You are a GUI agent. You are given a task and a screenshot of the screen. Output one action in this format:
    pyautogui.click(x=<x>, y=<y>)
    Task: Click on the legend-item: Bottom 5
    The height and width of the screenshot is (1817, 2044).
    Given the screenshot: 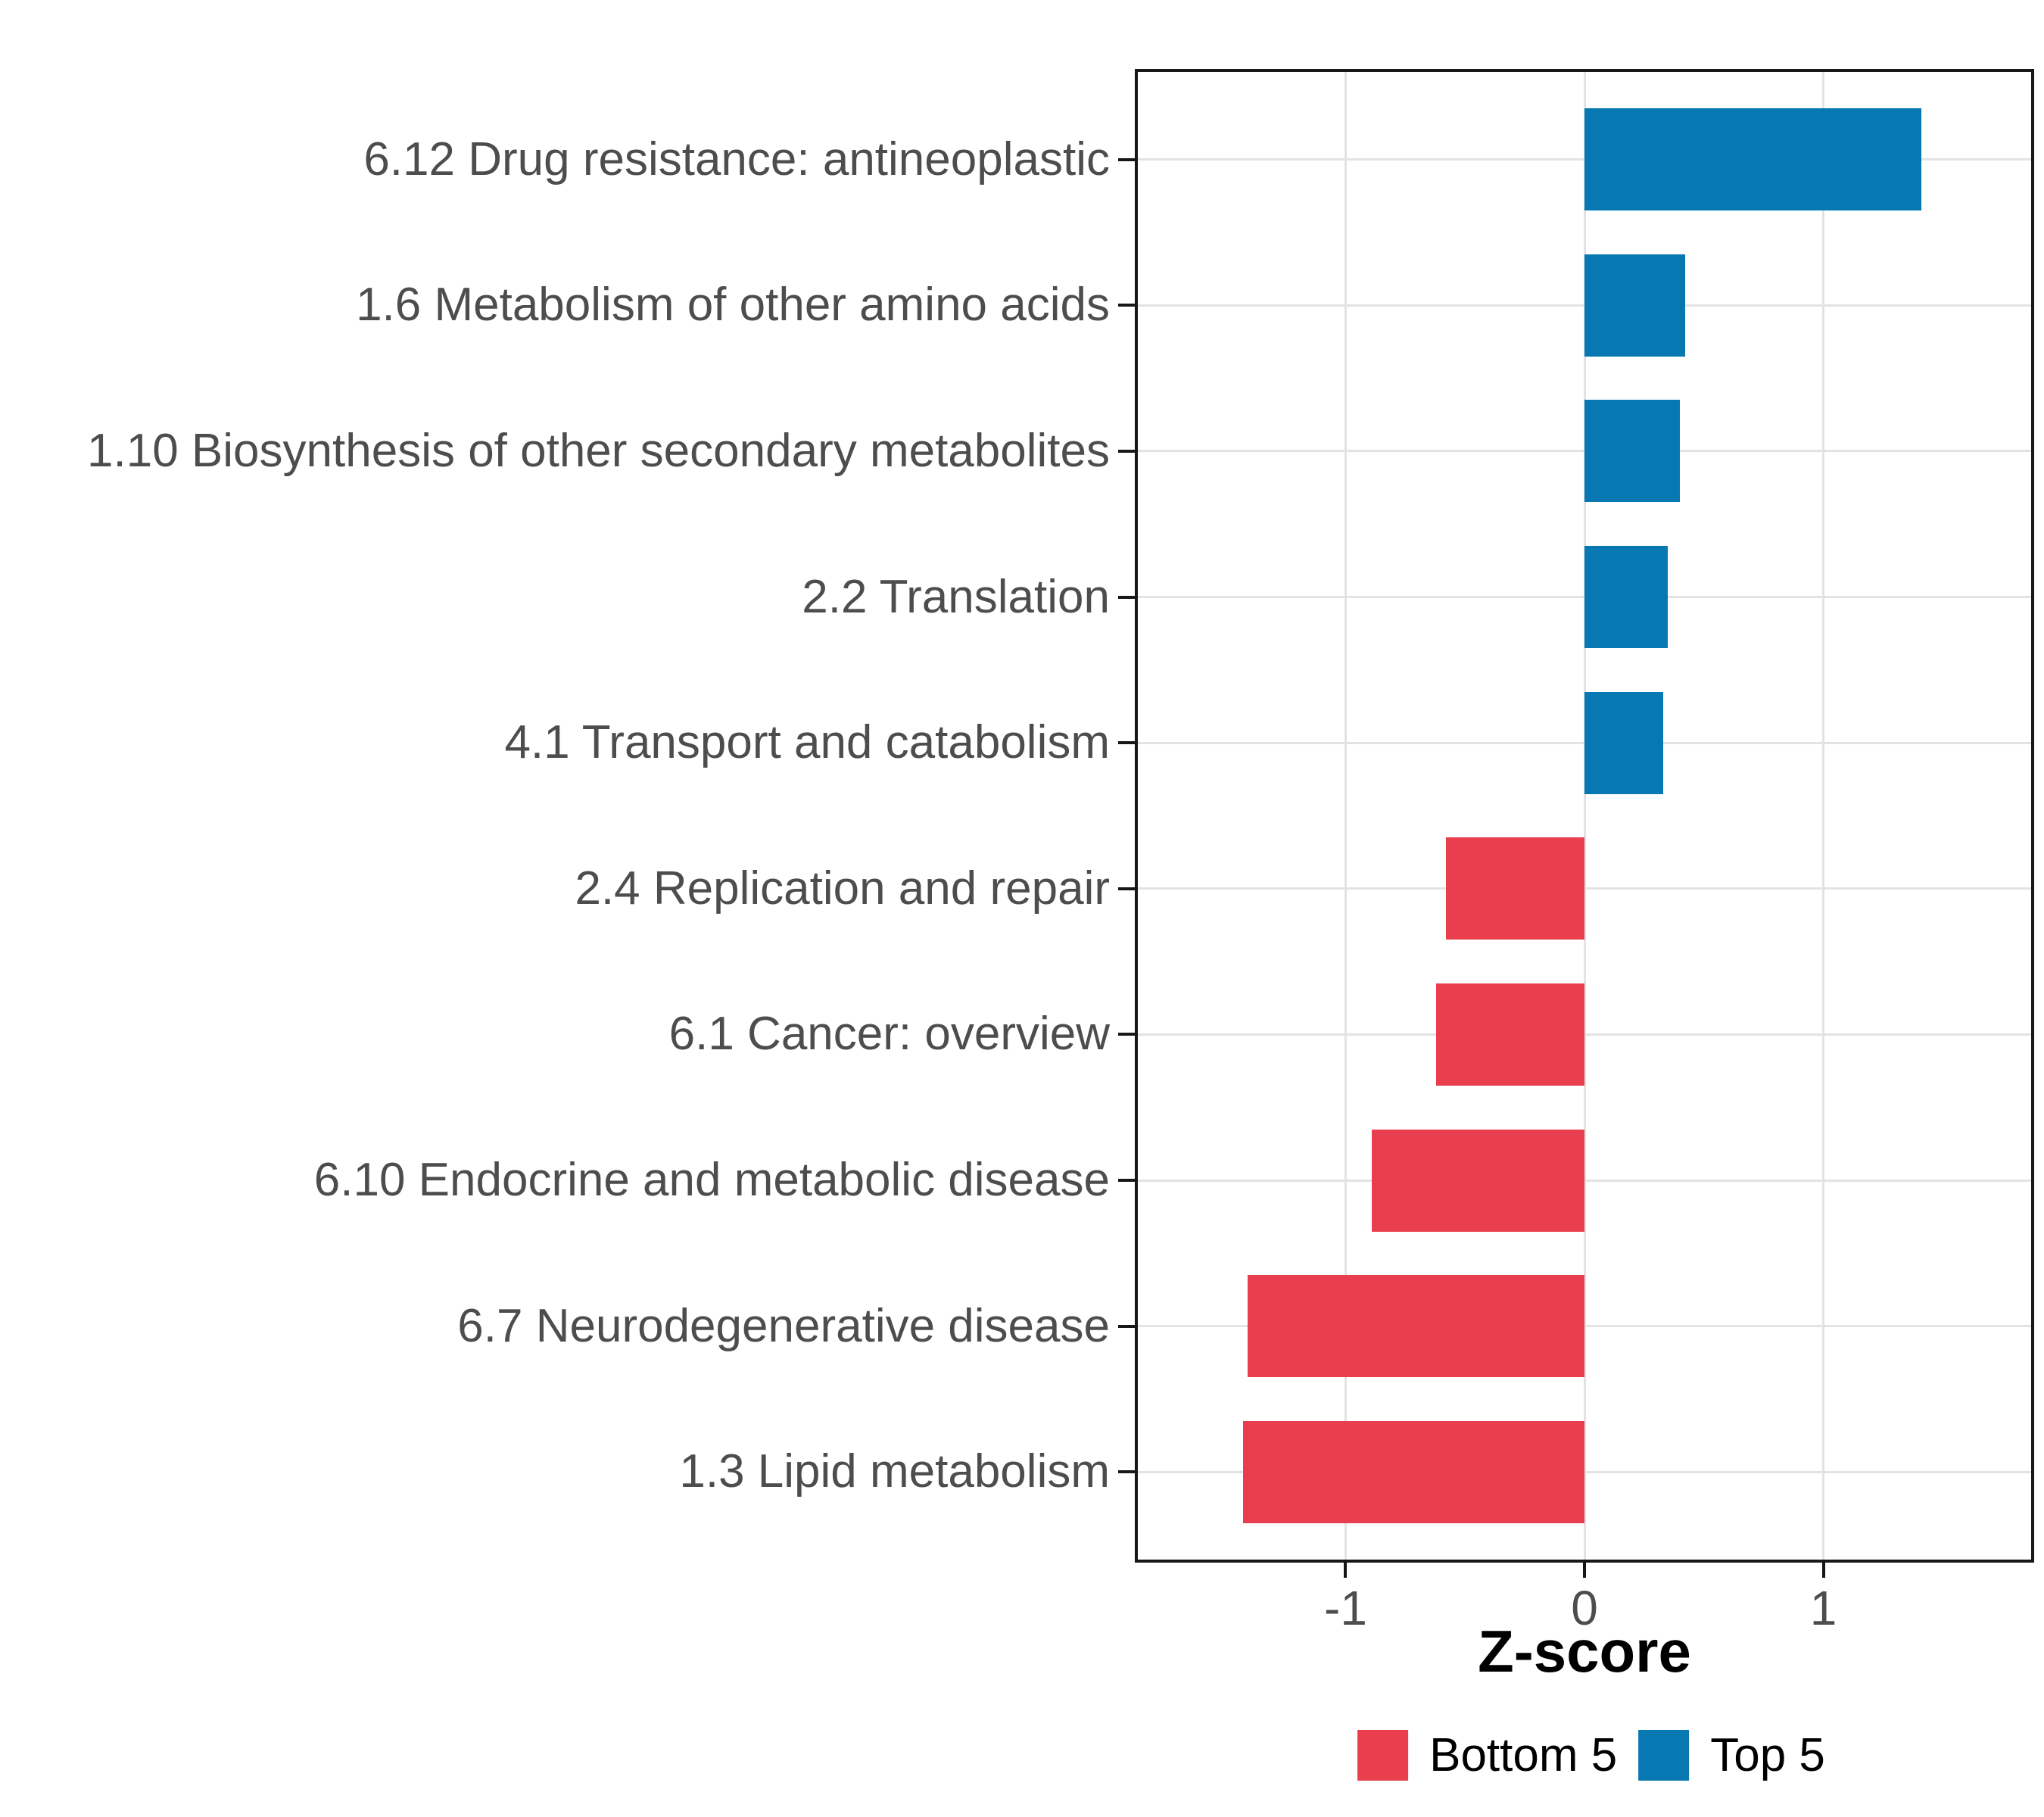 What is the action you would take?
    pyautogui.click(x=1487, y=1755)
    